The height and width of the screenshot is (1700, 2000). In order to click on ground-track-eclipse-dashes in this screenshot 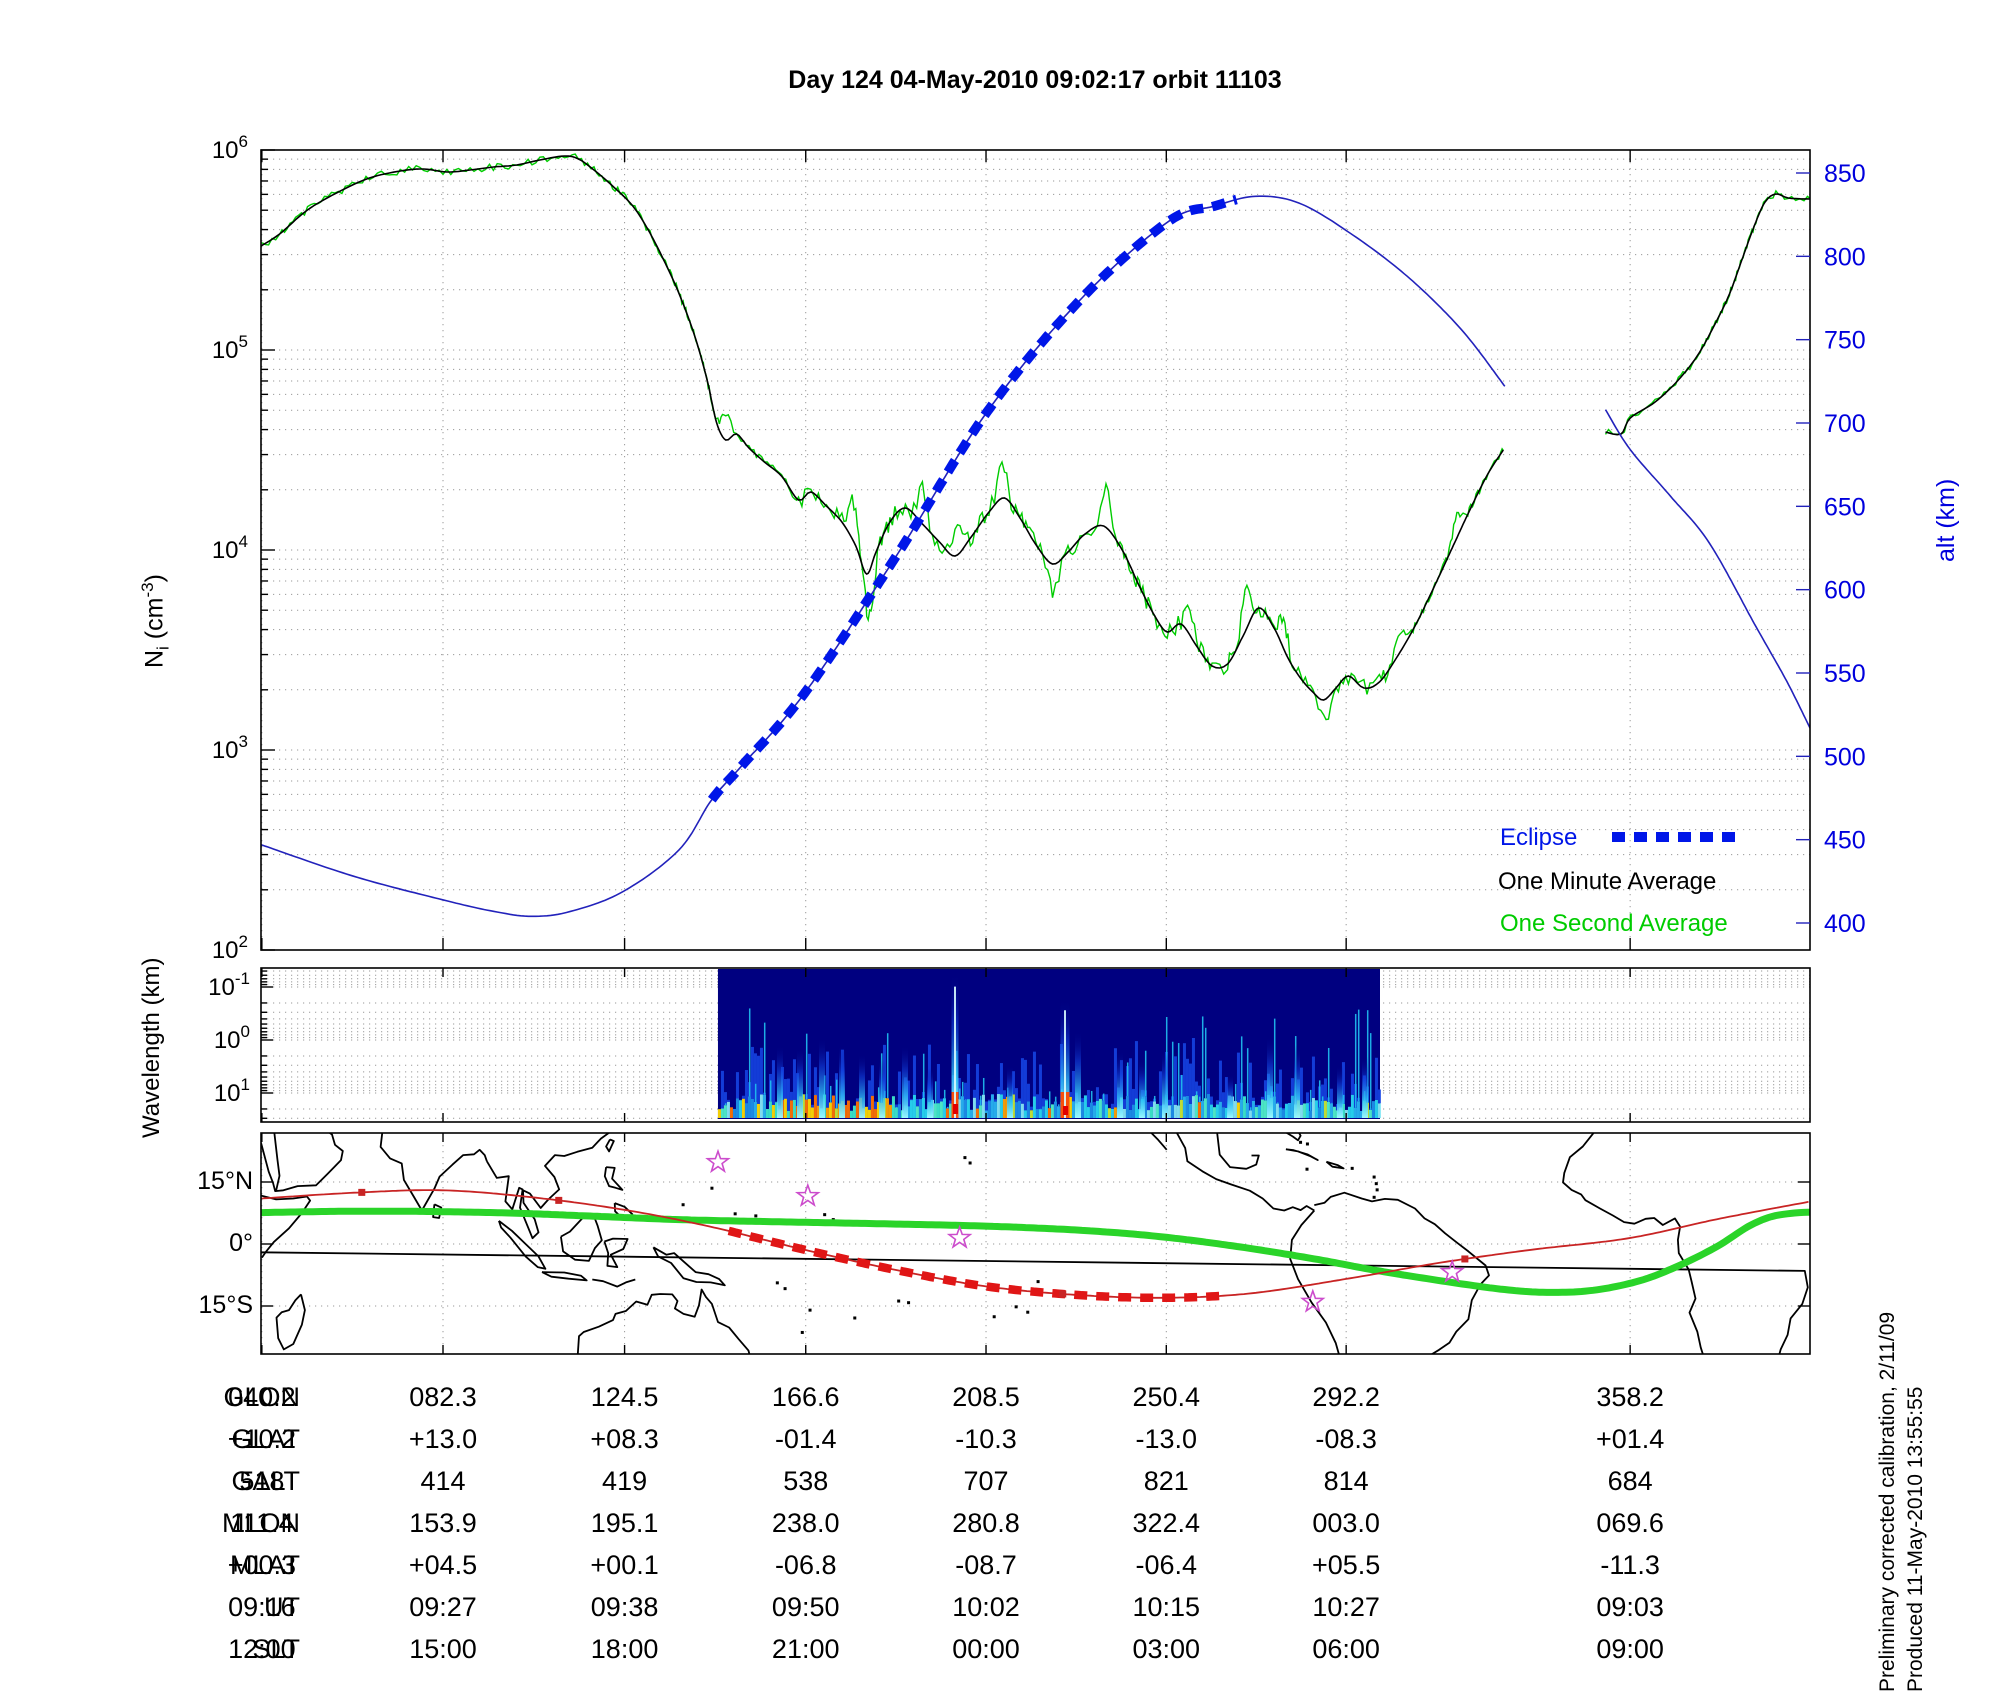, I will do `click(977, 1264)`.